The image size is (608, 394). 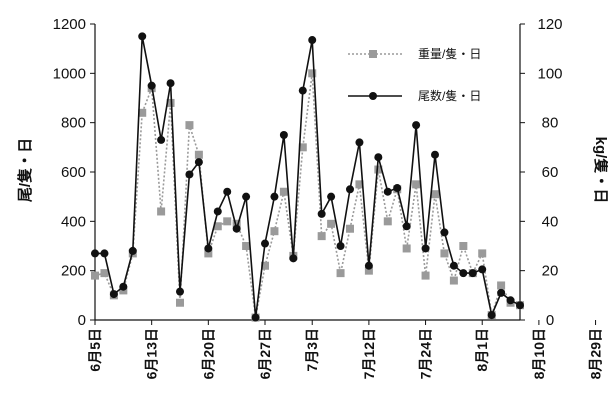 I want to click on legend-count-label: 尾数/隻・日, so click(x=449, y=95).